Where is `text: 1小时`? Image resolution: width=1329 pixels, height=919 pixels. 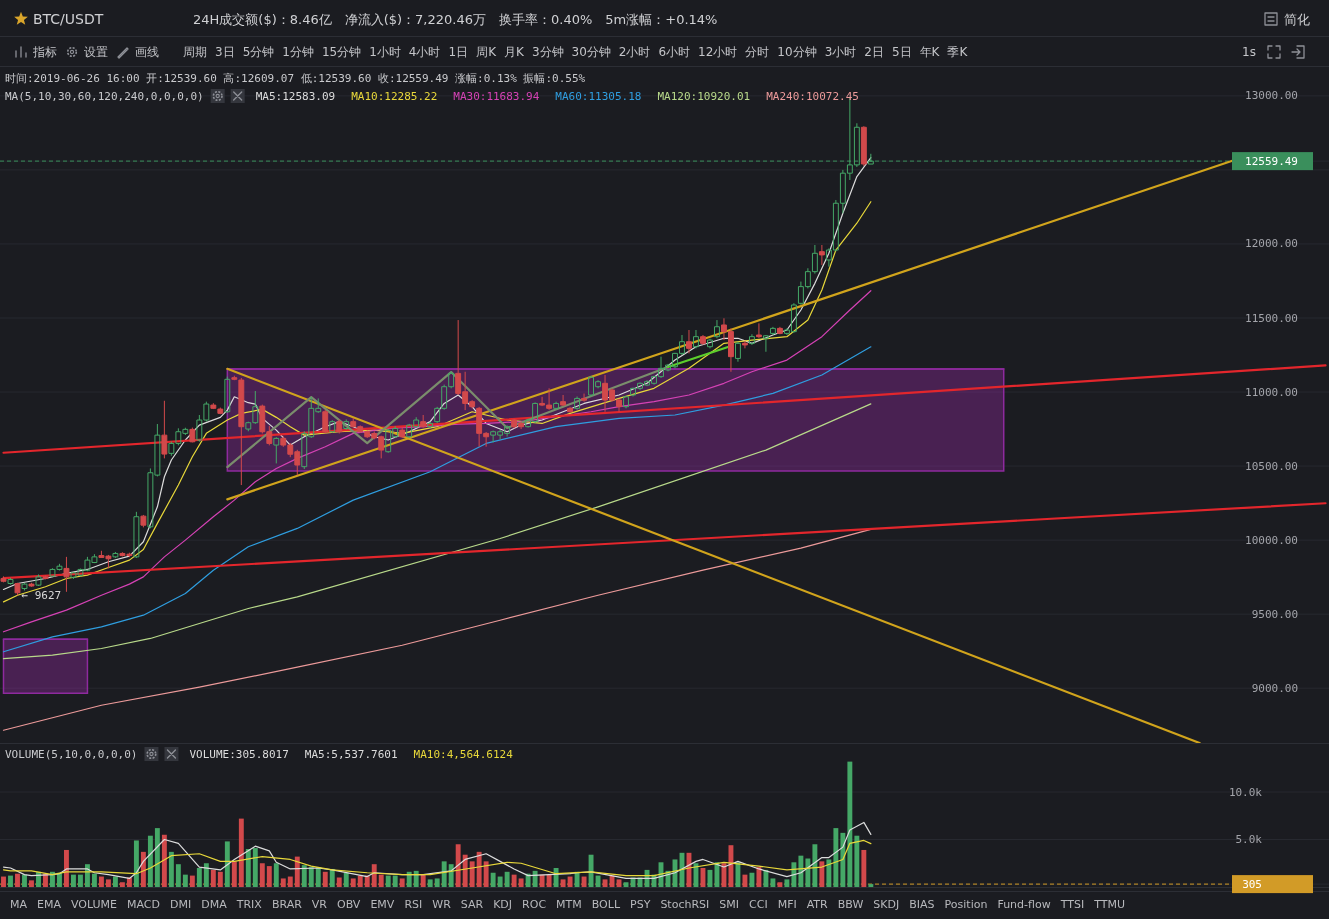 text: 1小时 is located at coordinates (385, 52).